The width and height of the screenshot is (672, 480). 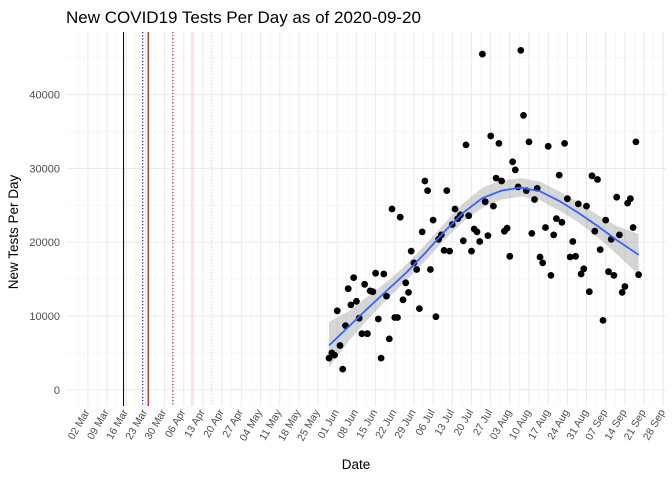 What do you see at coordinates (44, 169) in the screenshot?
I see `y-tick-label: 30000` at bounding box center [44, 169].